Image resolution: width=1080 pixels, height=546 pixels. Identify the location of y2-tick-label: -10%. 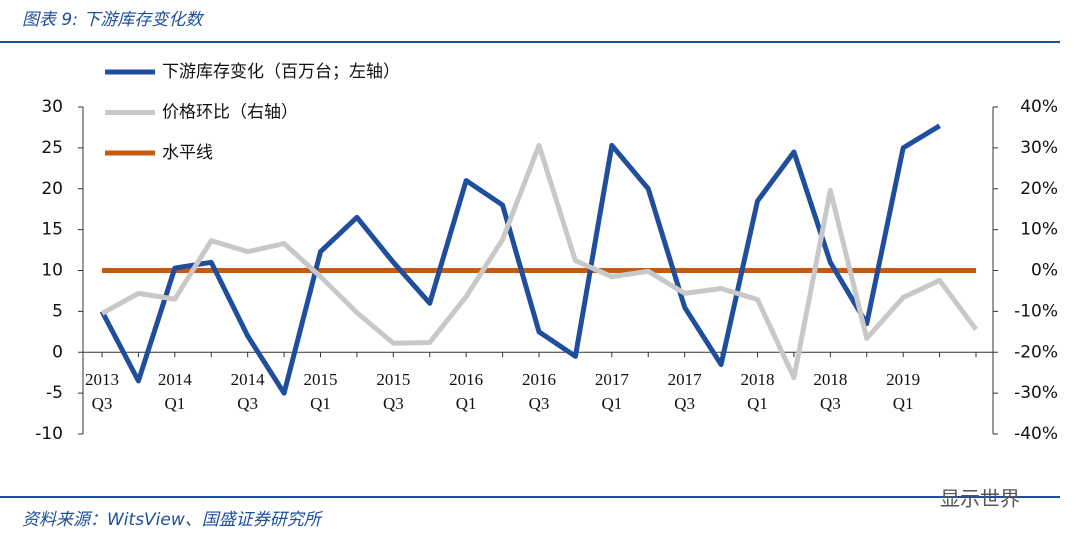
(1036, 311).